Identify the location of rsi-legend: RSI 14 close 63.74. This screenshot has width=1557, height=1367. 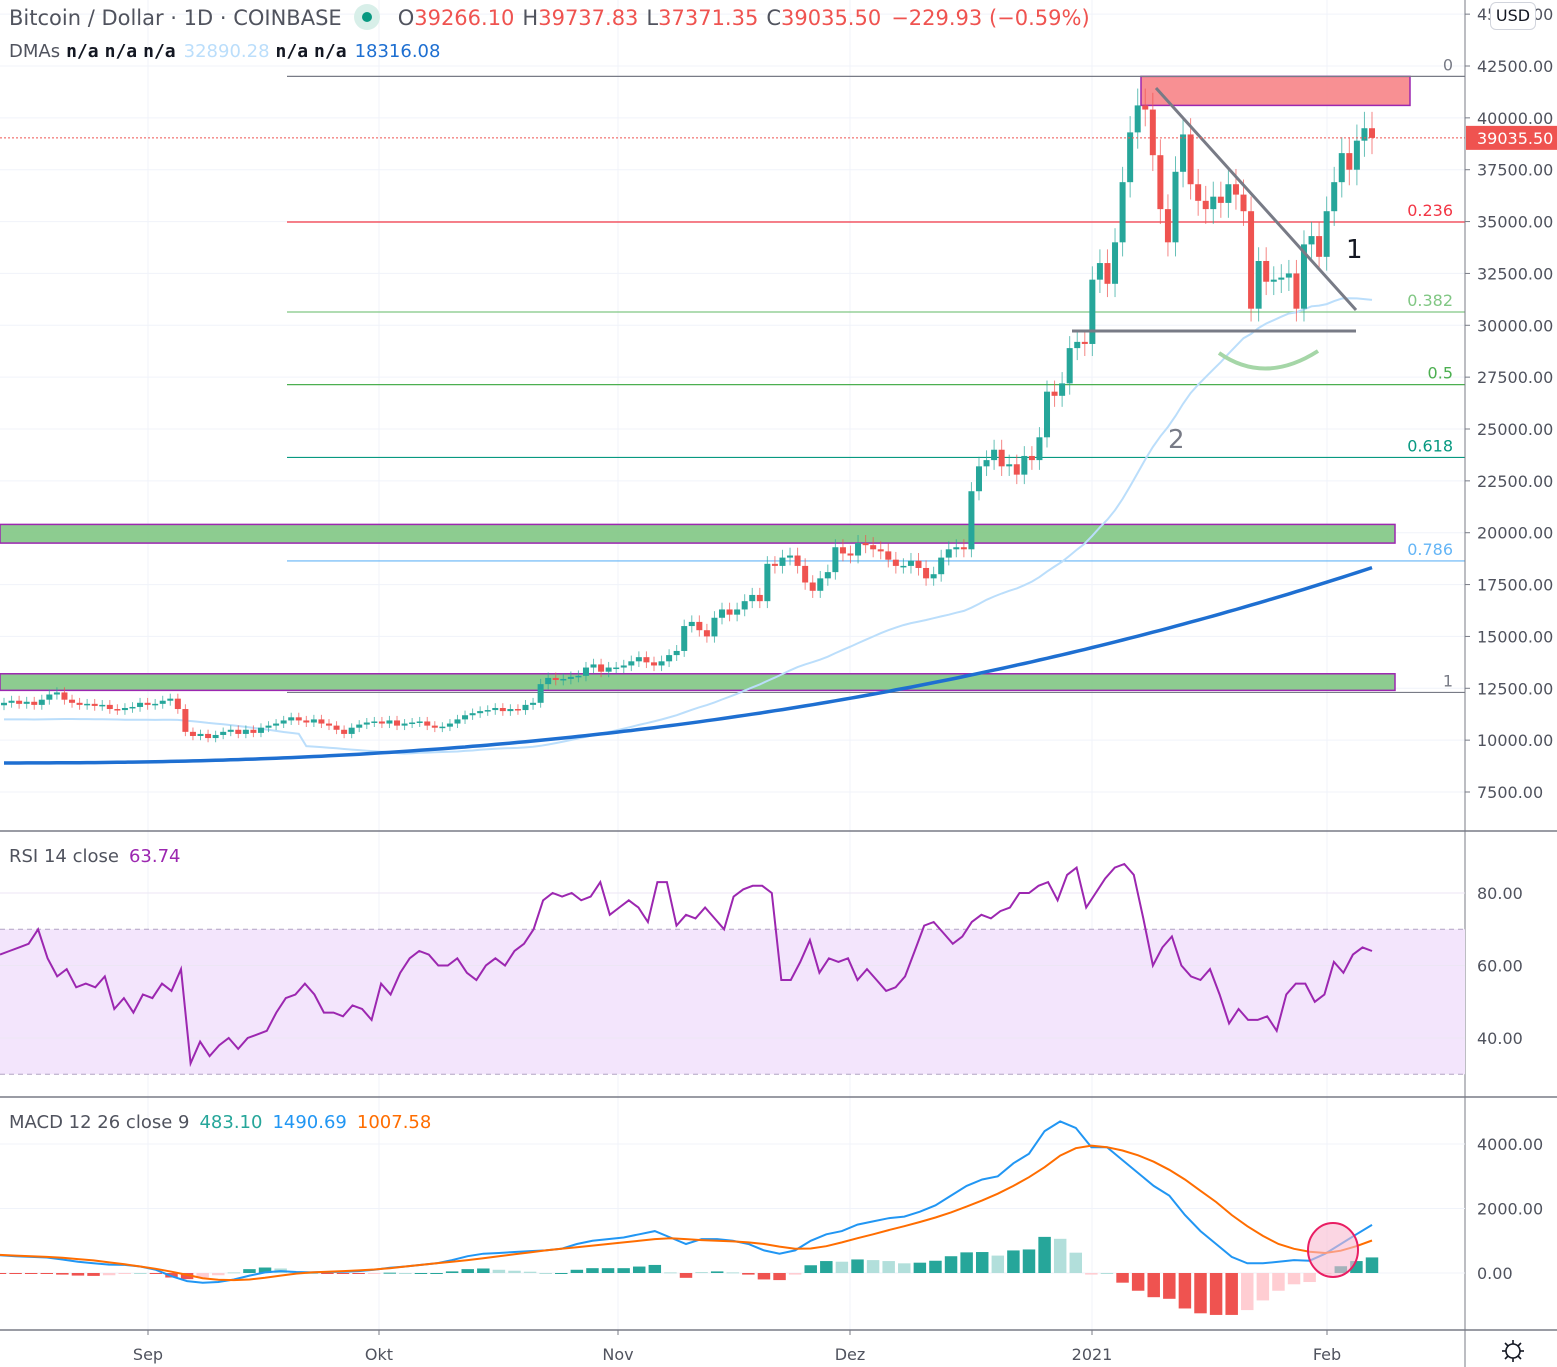
(94, 856).